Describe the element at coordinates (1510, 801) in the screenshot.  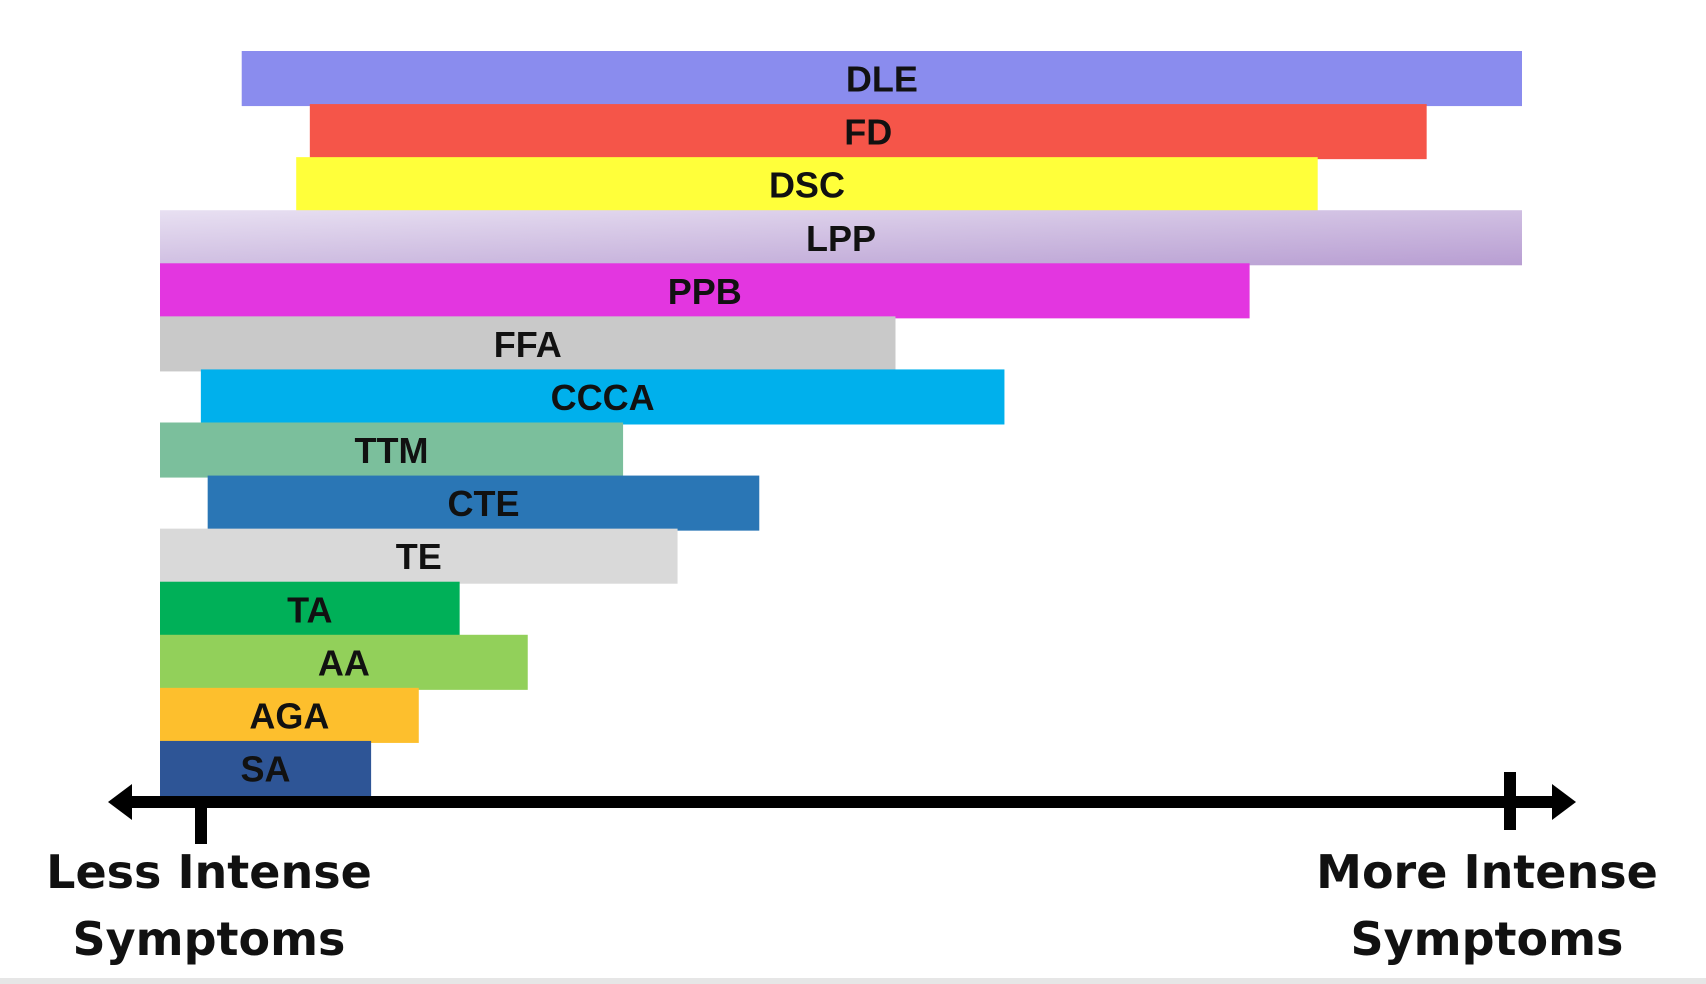
I see `axis-right-tick` at that location.